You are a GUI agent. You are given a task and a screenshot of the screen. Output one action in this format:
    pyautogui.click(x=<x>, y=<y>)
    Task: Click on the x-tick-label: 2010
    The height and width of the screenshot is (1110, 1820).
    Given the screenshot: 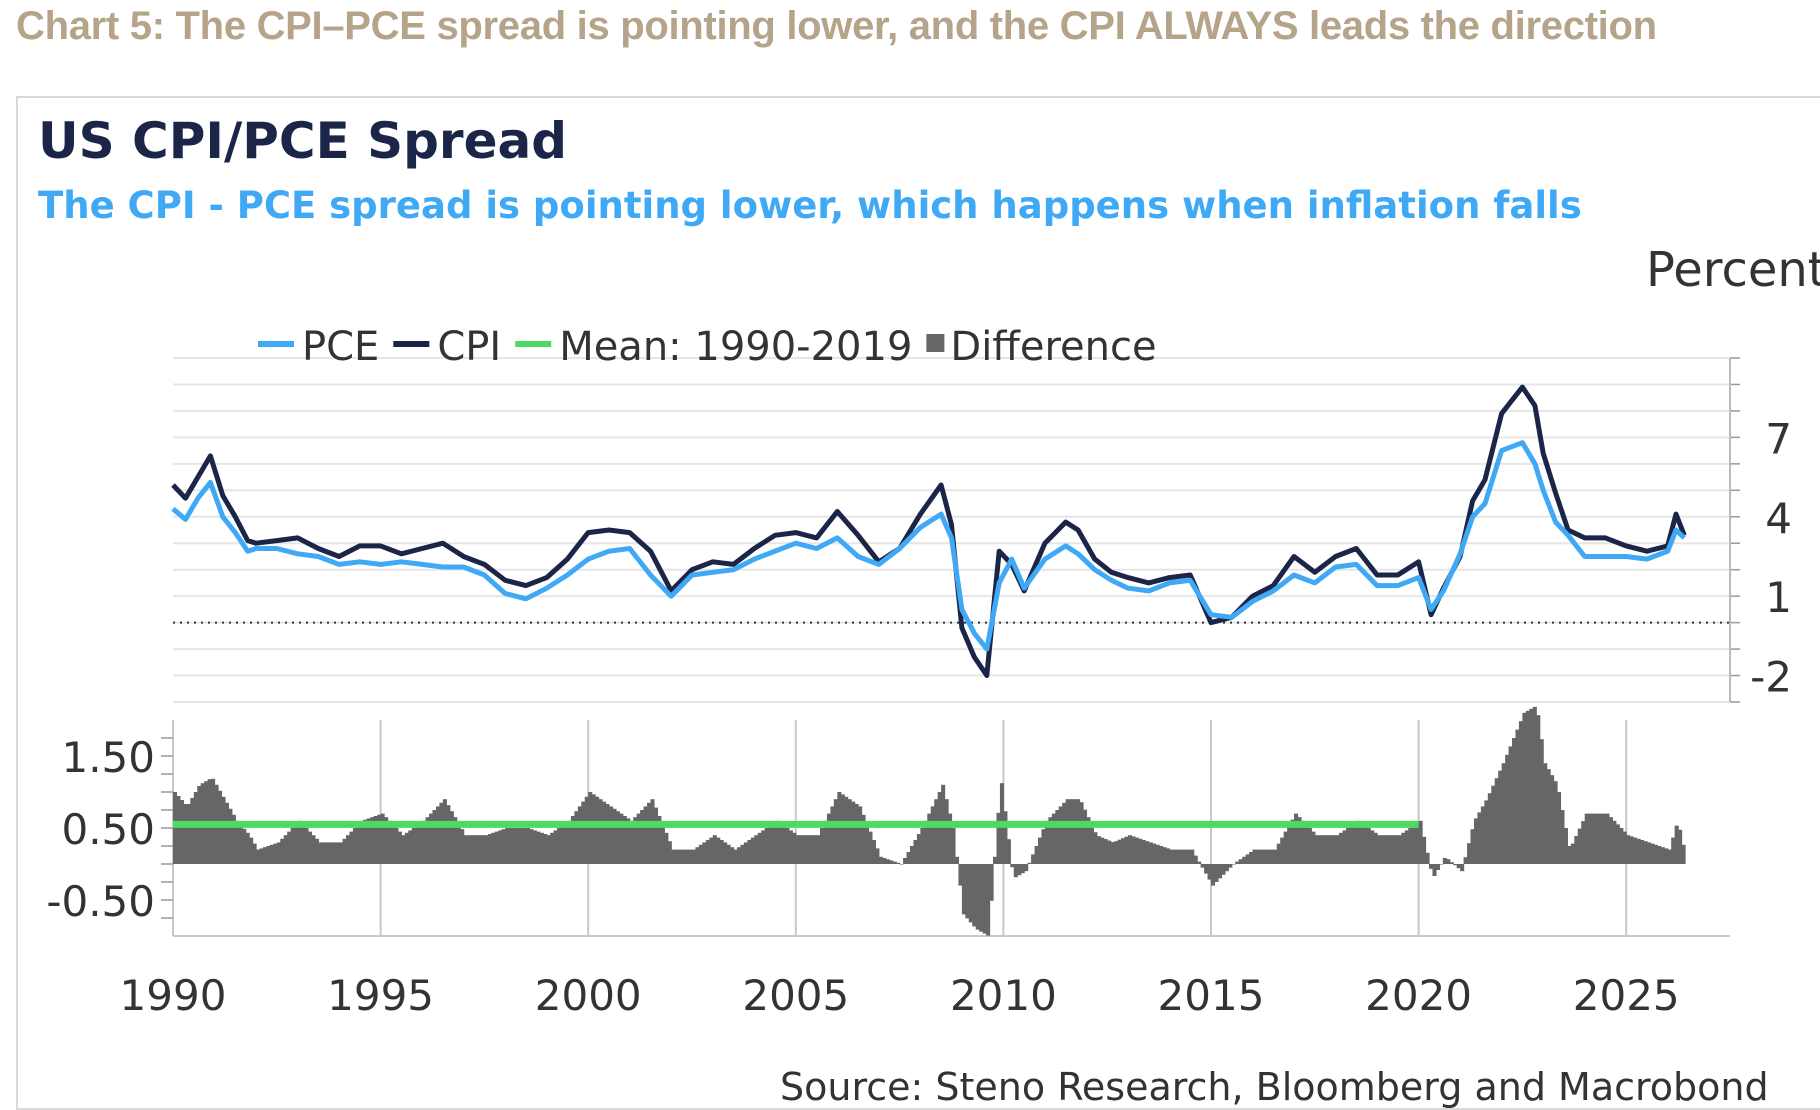 What is the action you would take?
    pyautogui.click(x=1003, y=995)
    